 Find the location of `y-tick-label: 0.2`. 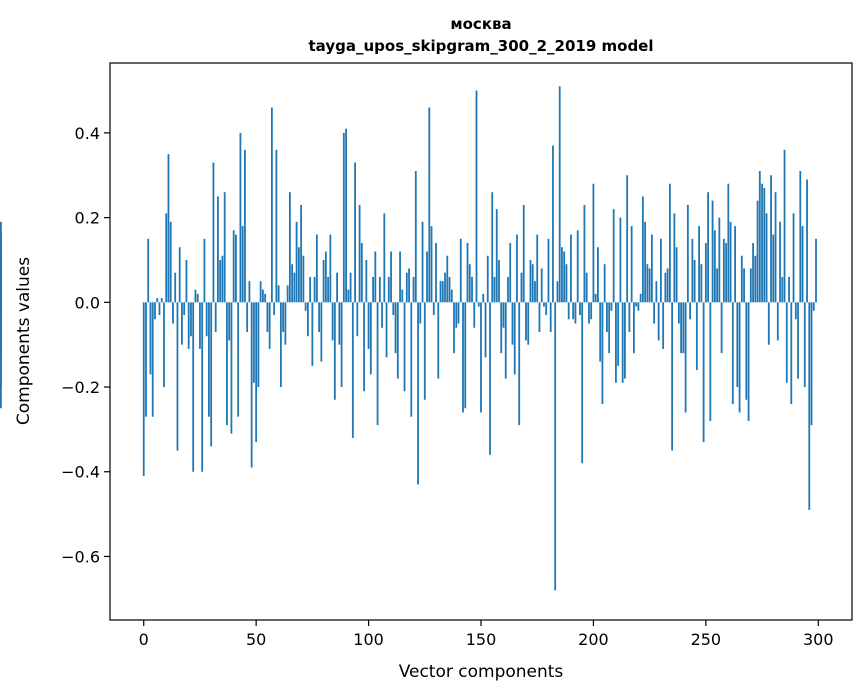

y-tick-label: 0.2 is located at coordinates (87, 218).